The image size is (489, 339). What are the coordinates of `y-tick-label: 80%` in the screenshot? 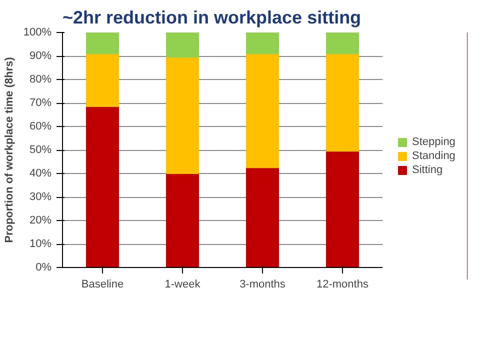 It's located at (40, 80).